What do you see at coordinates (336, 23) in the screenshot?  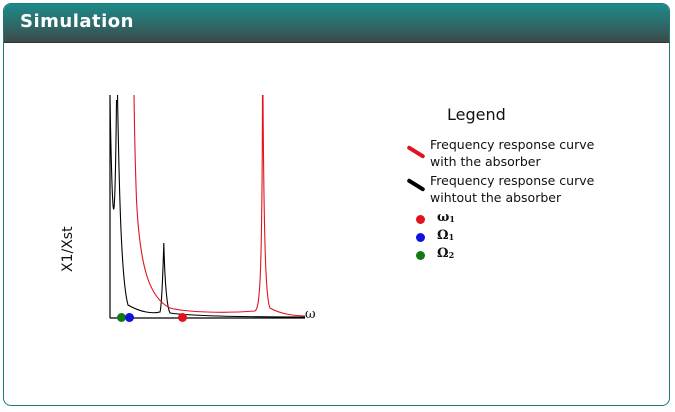 I see `panel-header: Simulation` at bounding box center [336, 23].